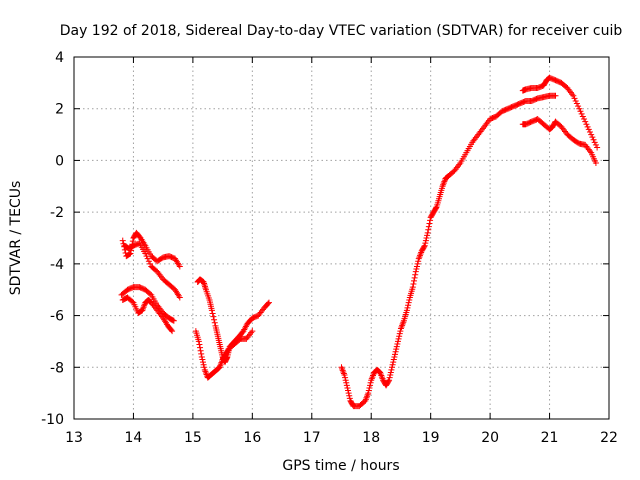  I want to click on x-axis-label: GPS time / hours, so click(340, 466).